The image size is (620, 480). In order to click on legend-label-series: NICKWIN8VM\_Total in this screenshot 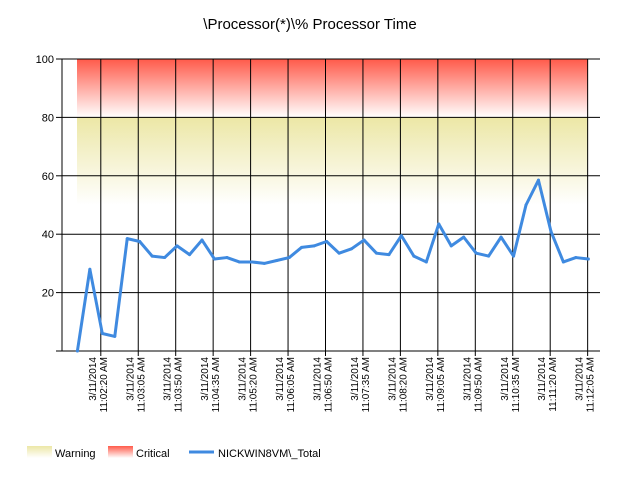, I will do `click(269, 454)`.